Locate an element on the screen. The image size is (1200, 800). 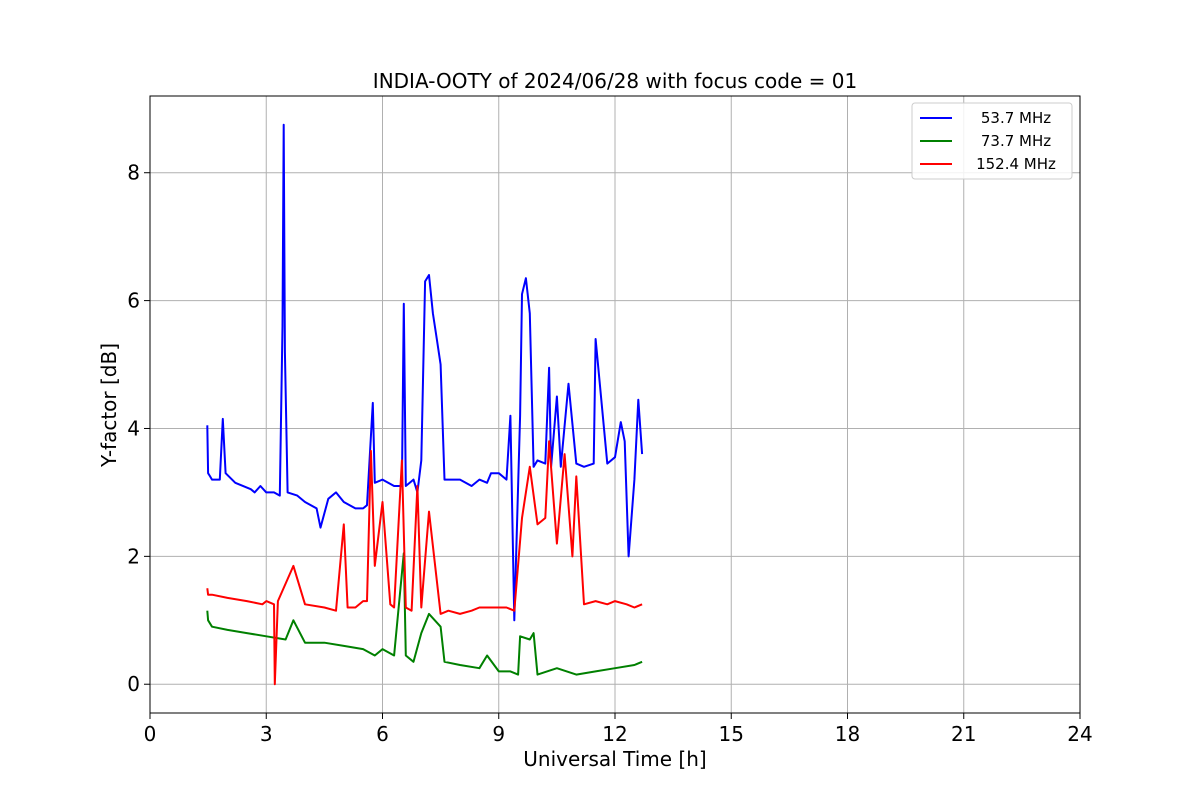
x-tick-label: 15 is located at coordinates (731, 734).